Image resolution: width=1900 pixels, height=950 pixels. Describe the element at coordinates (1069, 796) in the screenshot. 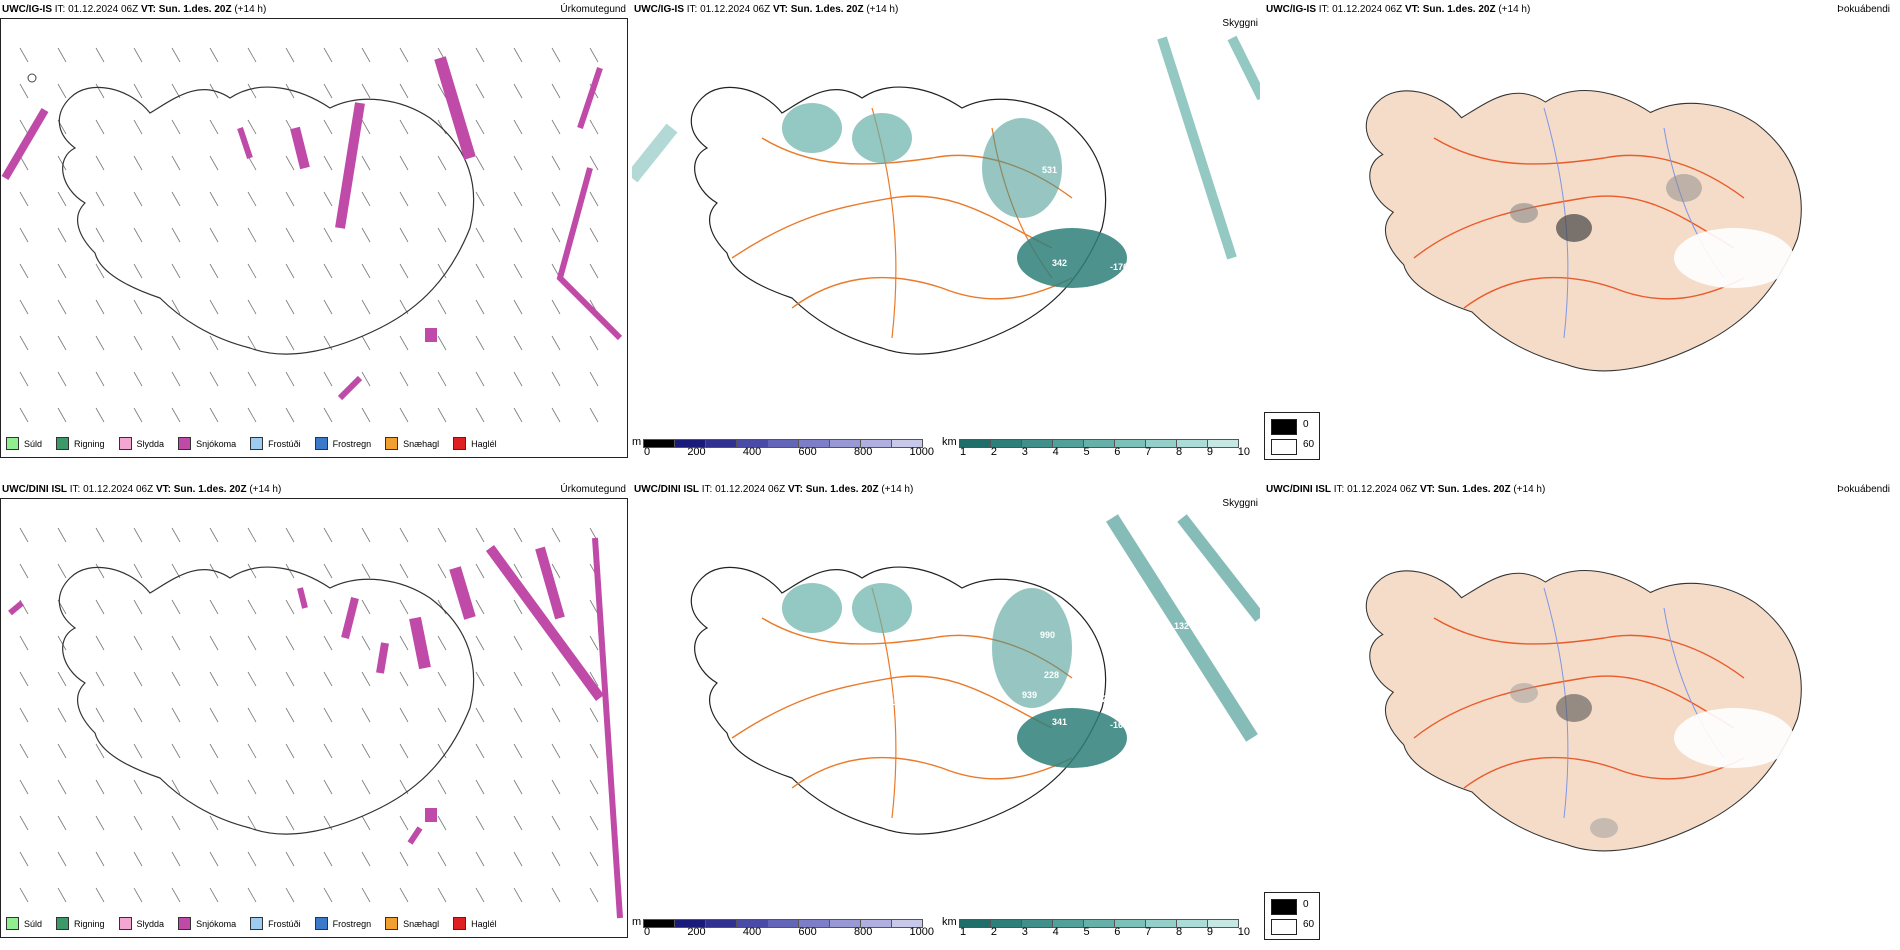

I see `map-label: 112` at that location.